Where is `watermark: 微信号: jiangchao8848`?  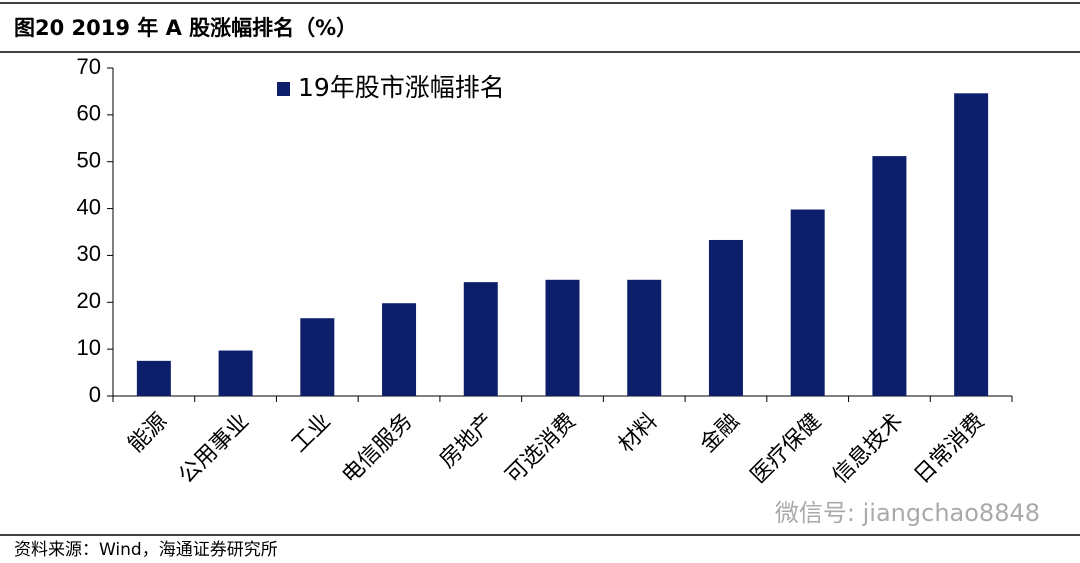 watermark: 微信号: jiangchao8848 is located at coordinates (907, 513).